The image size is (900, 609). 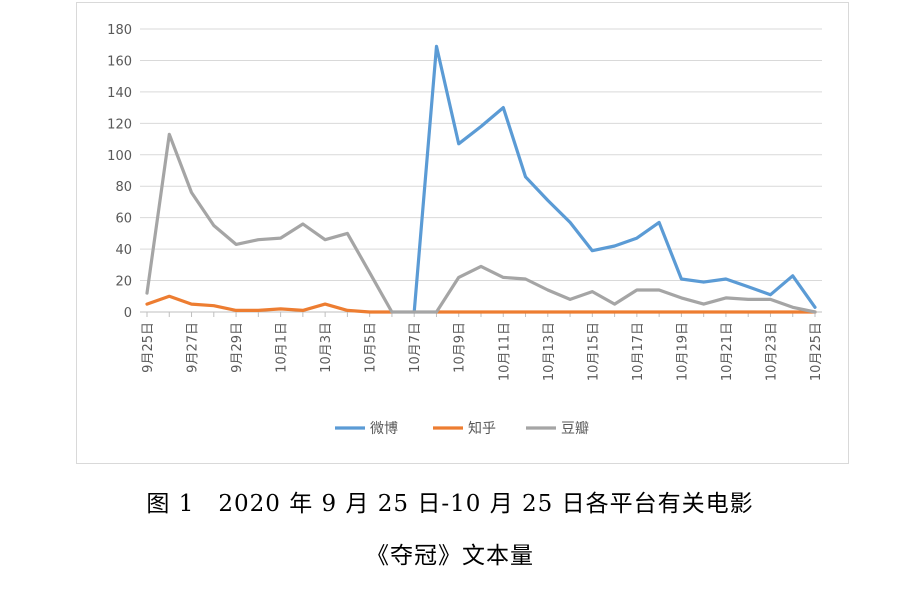 What do you see at coordinates (123, 187) in the screenshot?
I see `y-tick-label: 80` at bounding box center [123, 187].